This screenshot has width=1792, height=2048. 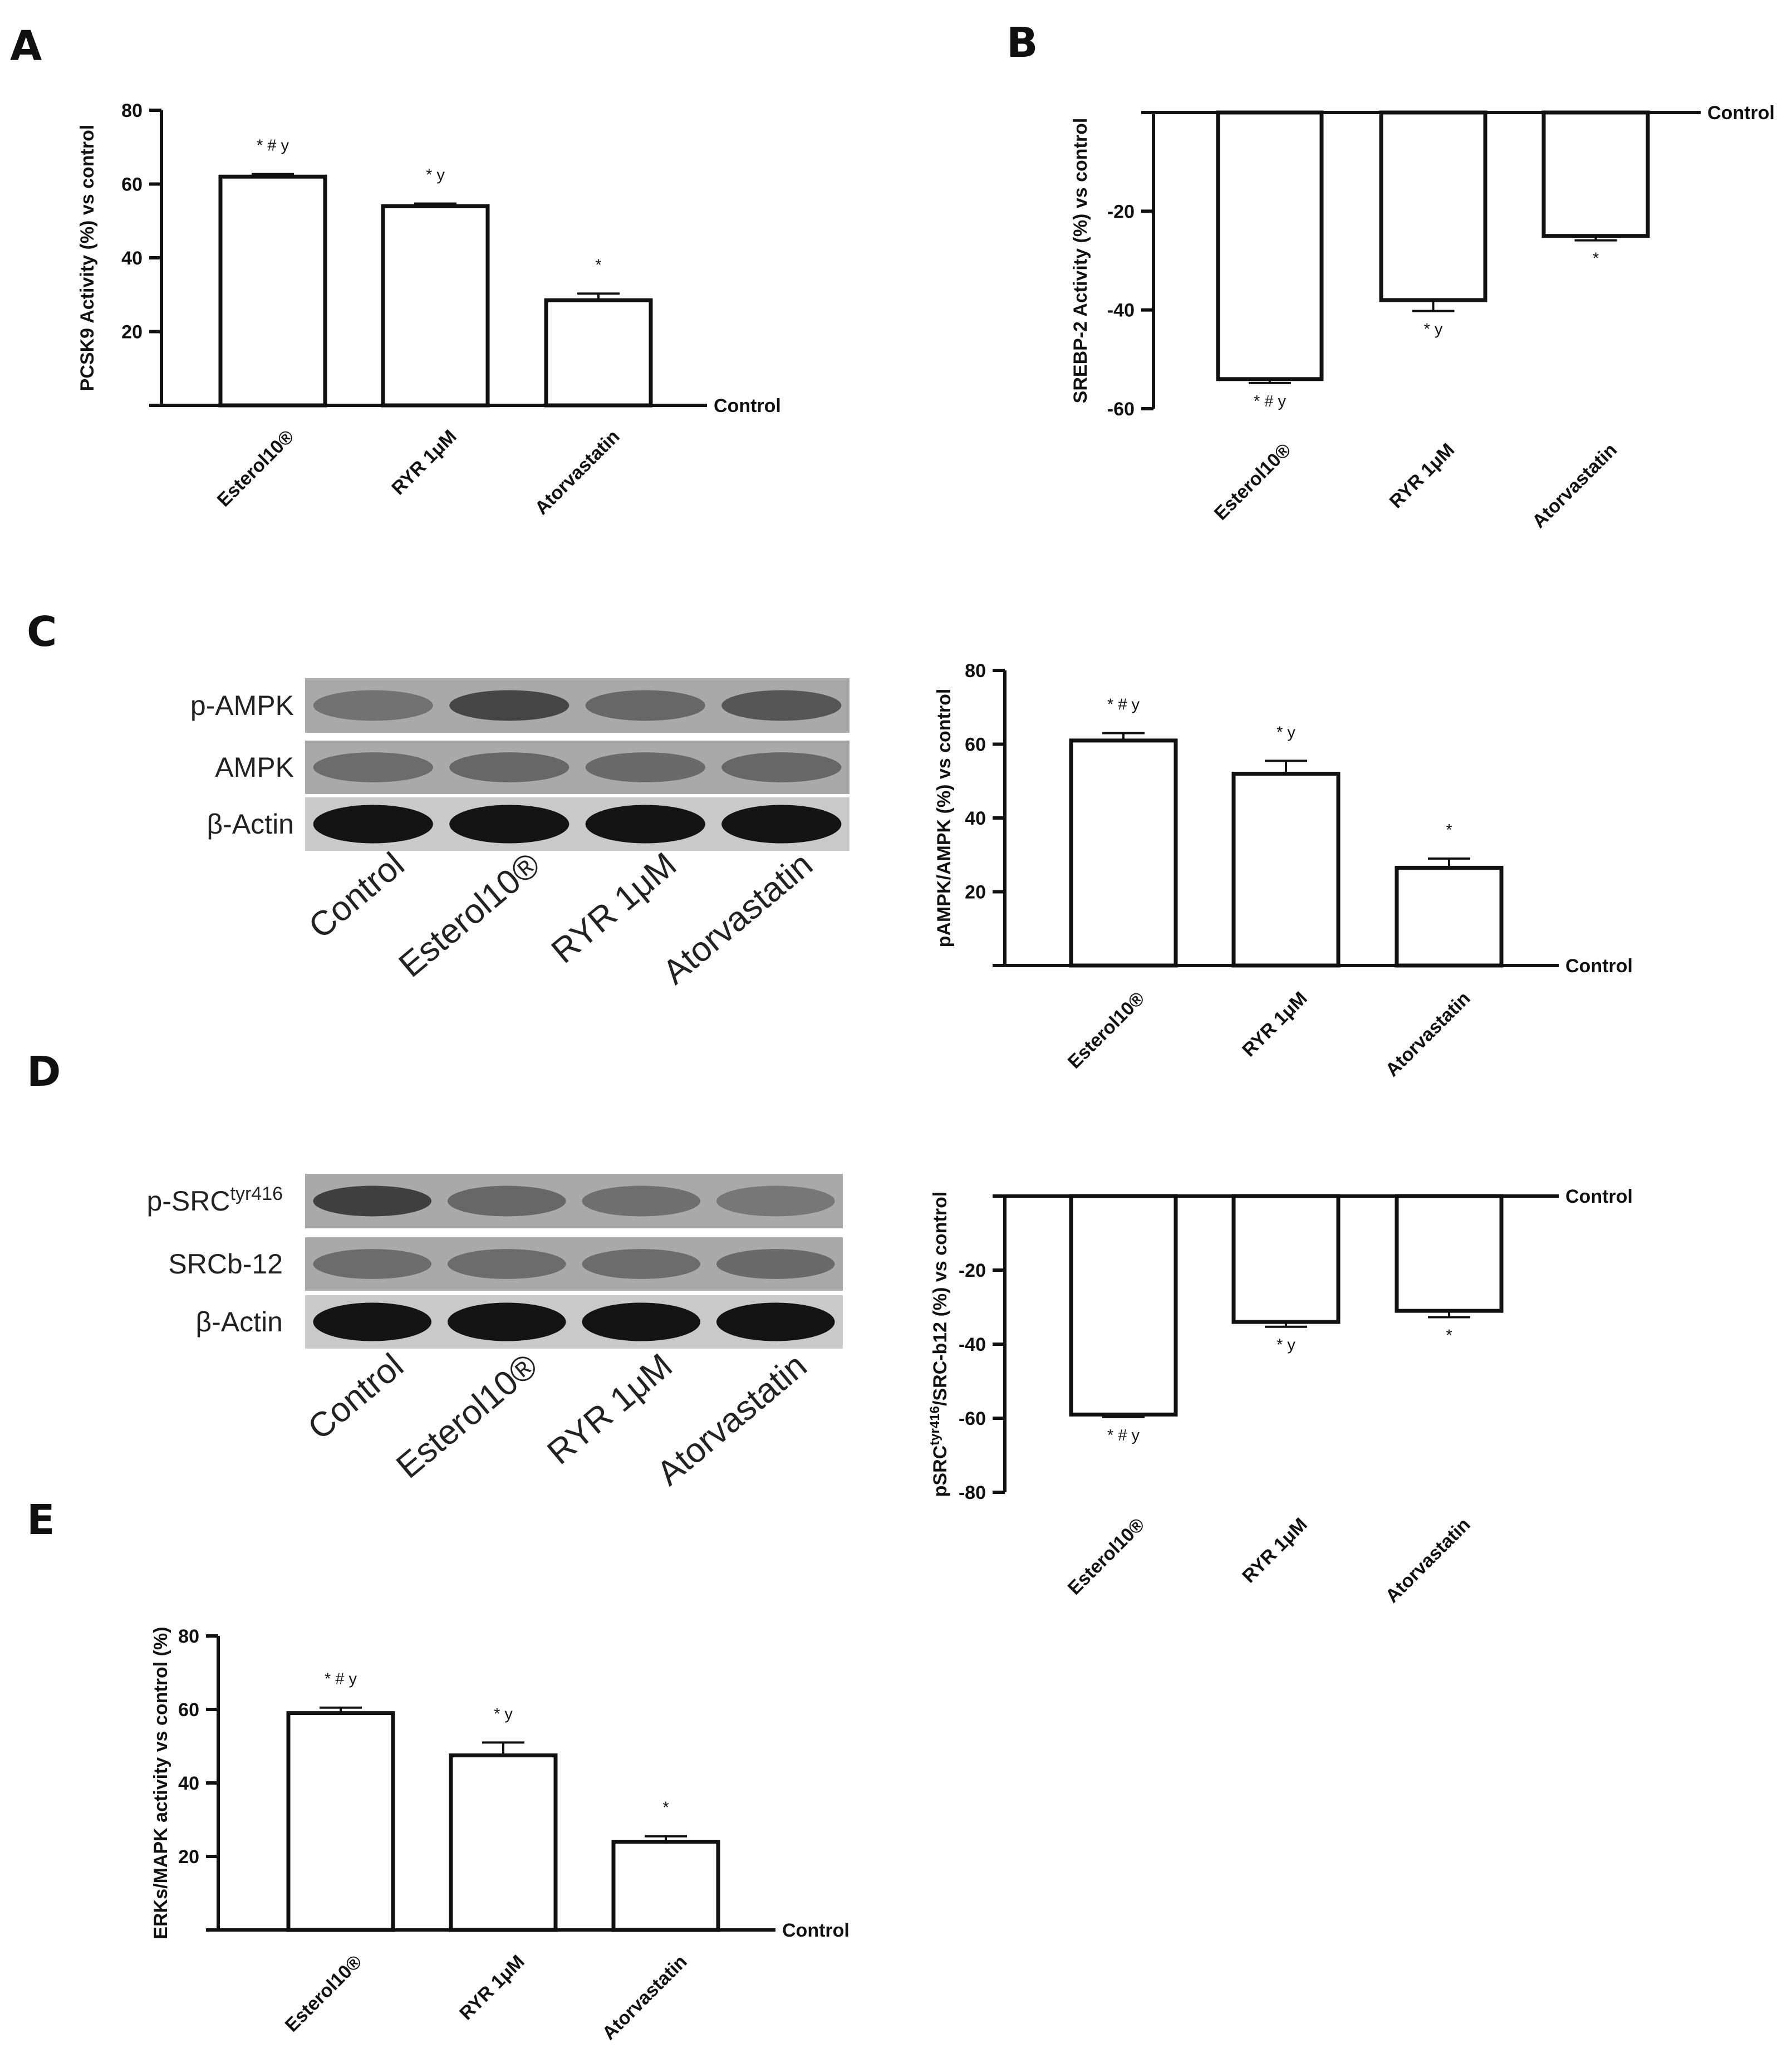 What do you see at coordinates (41, 1520) in the screenshot?
I see `panel-letter-e: E` at bounding box center [41, 1520].